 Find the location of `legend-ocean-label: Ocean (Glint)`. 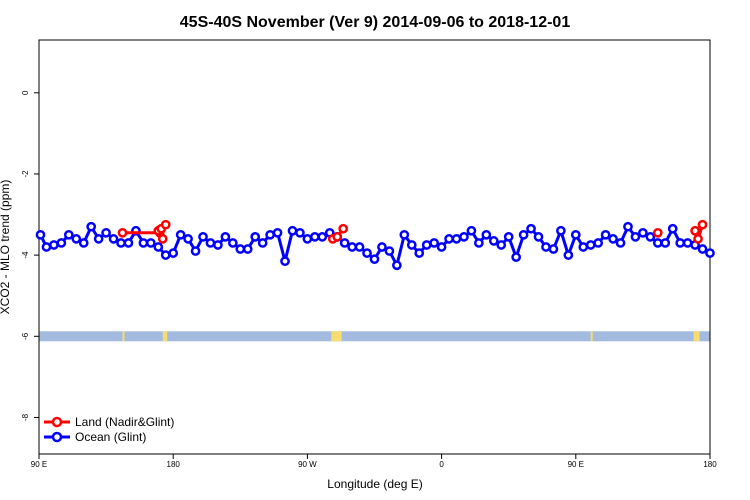

legend-ocean-label: Ocean (Glint) is located at coordinates (110, 437).